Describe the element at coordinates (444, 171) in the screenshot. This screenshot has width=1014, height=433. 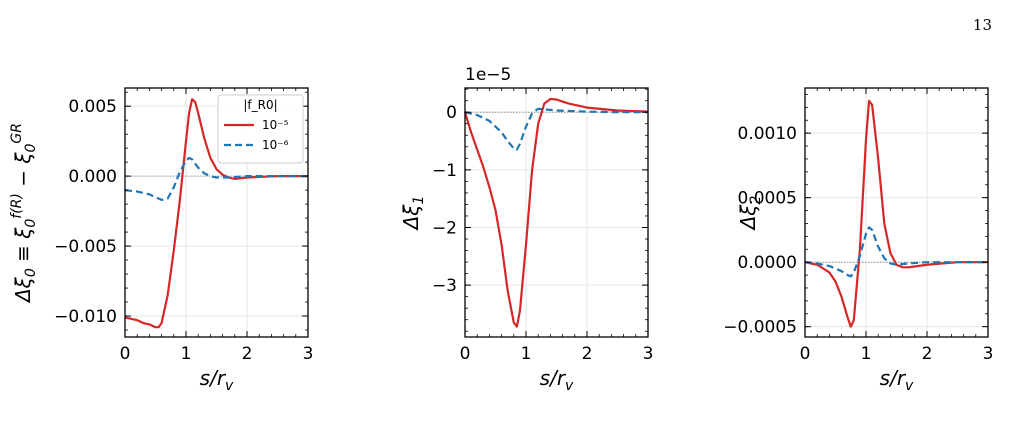
I see `y-tick-label: −1` at that location.